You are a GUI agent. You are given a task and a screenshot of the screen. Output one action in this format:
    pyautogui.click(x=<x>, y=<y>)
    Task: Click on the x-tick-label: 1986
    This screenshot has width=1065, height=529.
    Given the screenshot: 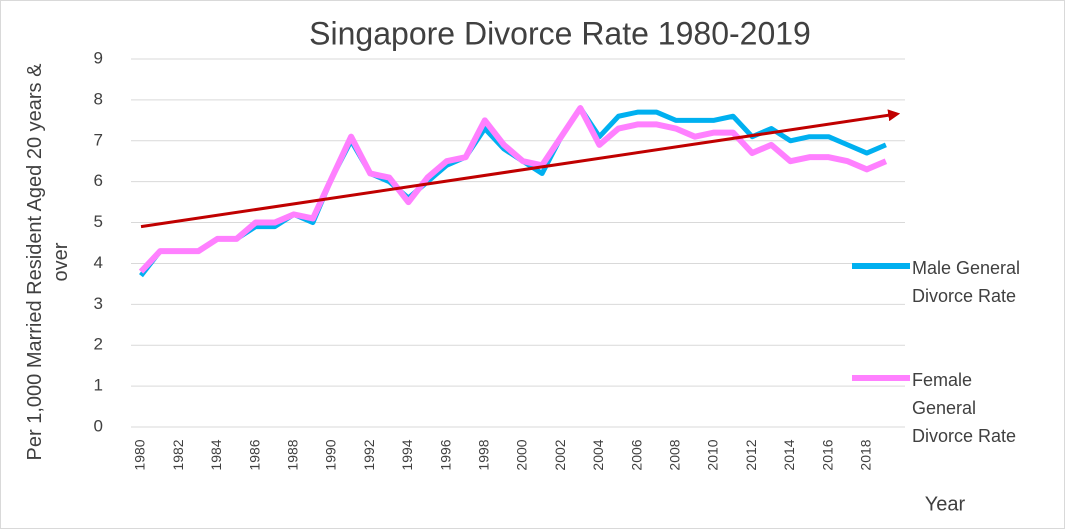 What is the action you would take?
    pyautogui.click(x=254, y=454)
    